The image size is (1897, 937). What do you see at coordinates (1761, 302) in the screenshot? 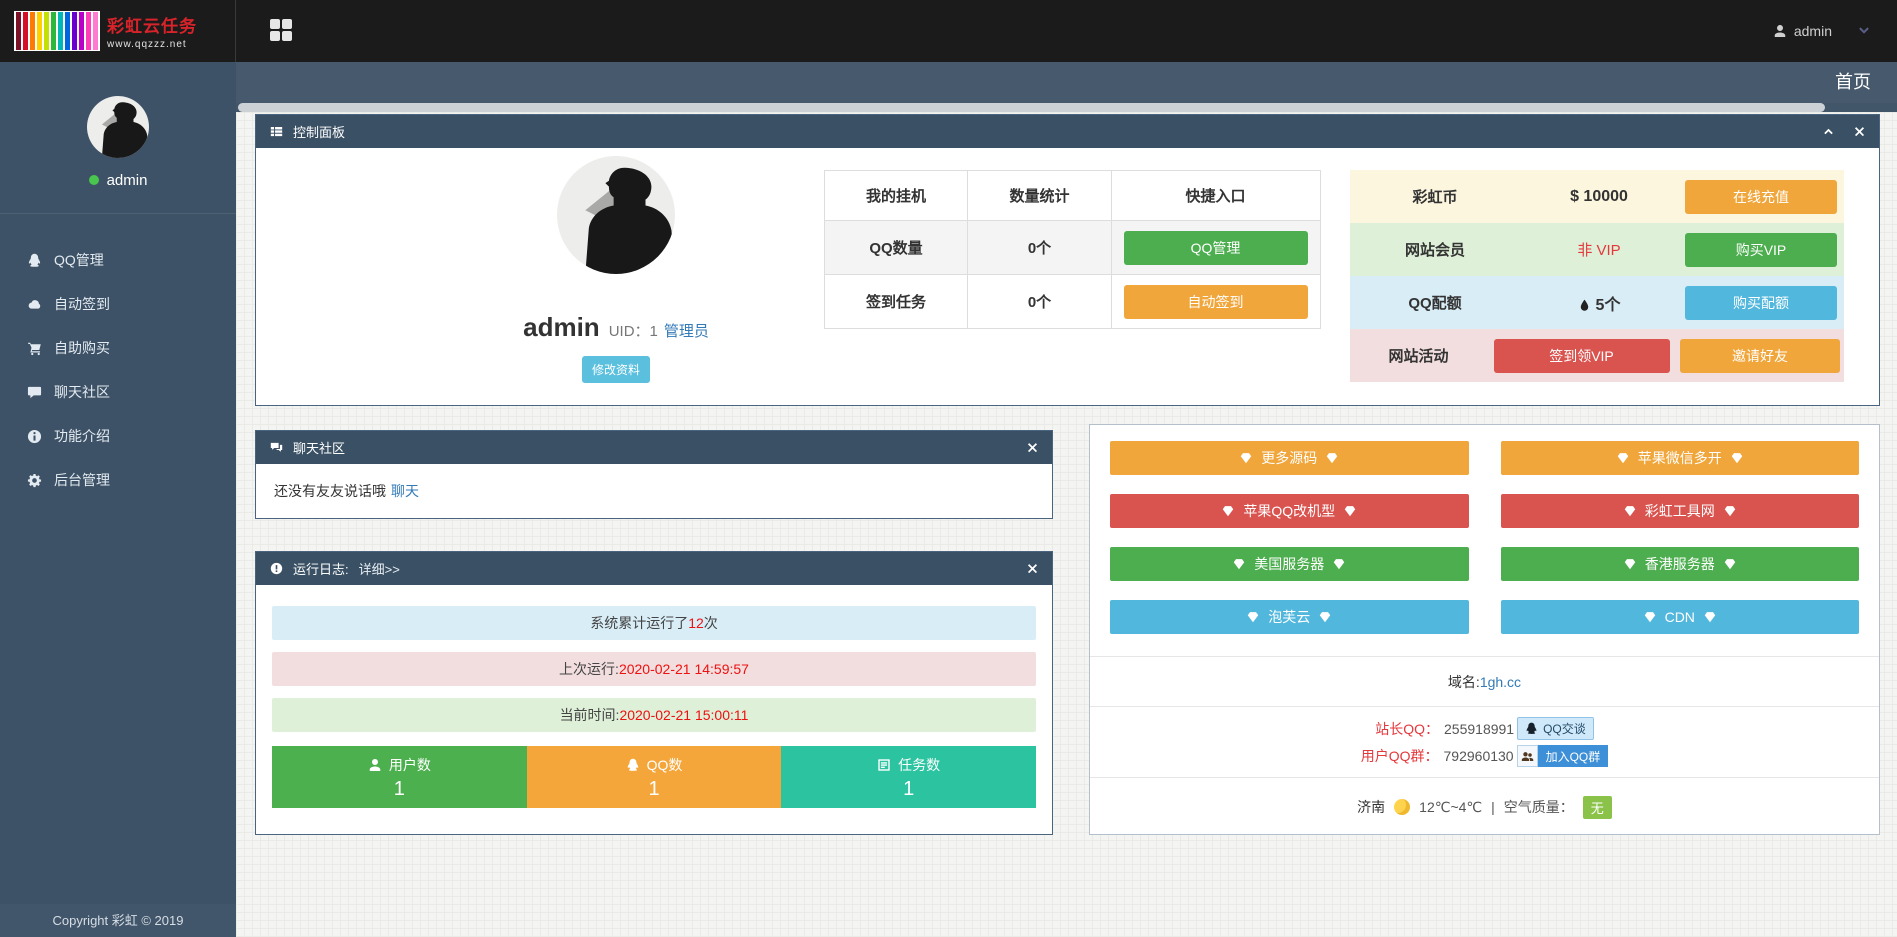
I see `buy-quota-button: 购买配额` at bounding box center [1761, 302].